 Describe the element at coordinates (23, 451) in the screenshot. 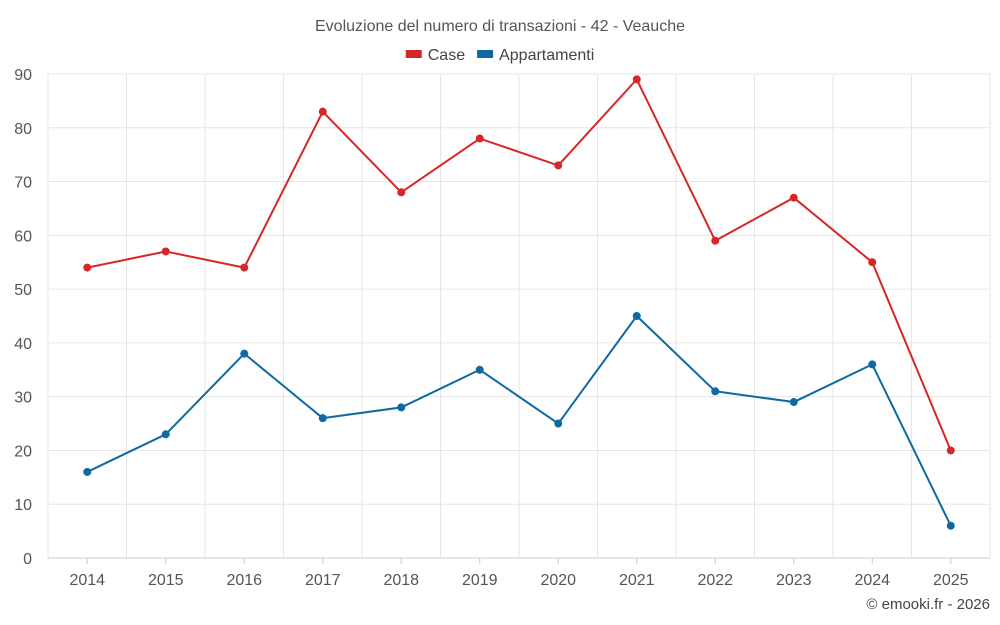

I see `y-tick-label: 20` at that location.